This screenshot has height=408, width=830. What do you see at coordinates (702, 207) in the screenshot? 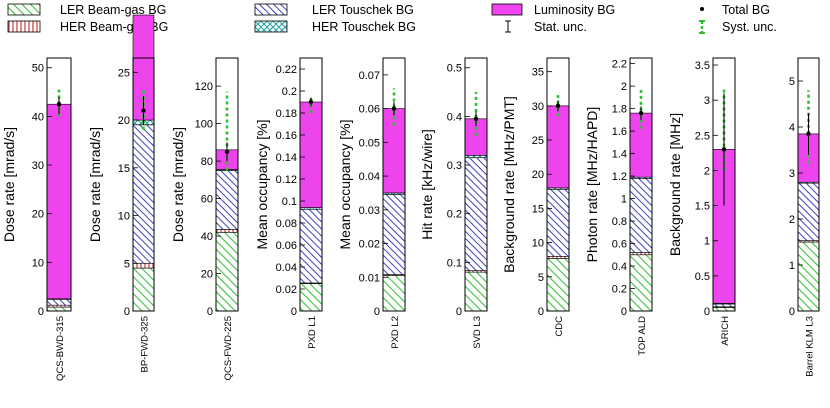
I see `y-tick-label: 1.5` at bounding box center [702, 207].